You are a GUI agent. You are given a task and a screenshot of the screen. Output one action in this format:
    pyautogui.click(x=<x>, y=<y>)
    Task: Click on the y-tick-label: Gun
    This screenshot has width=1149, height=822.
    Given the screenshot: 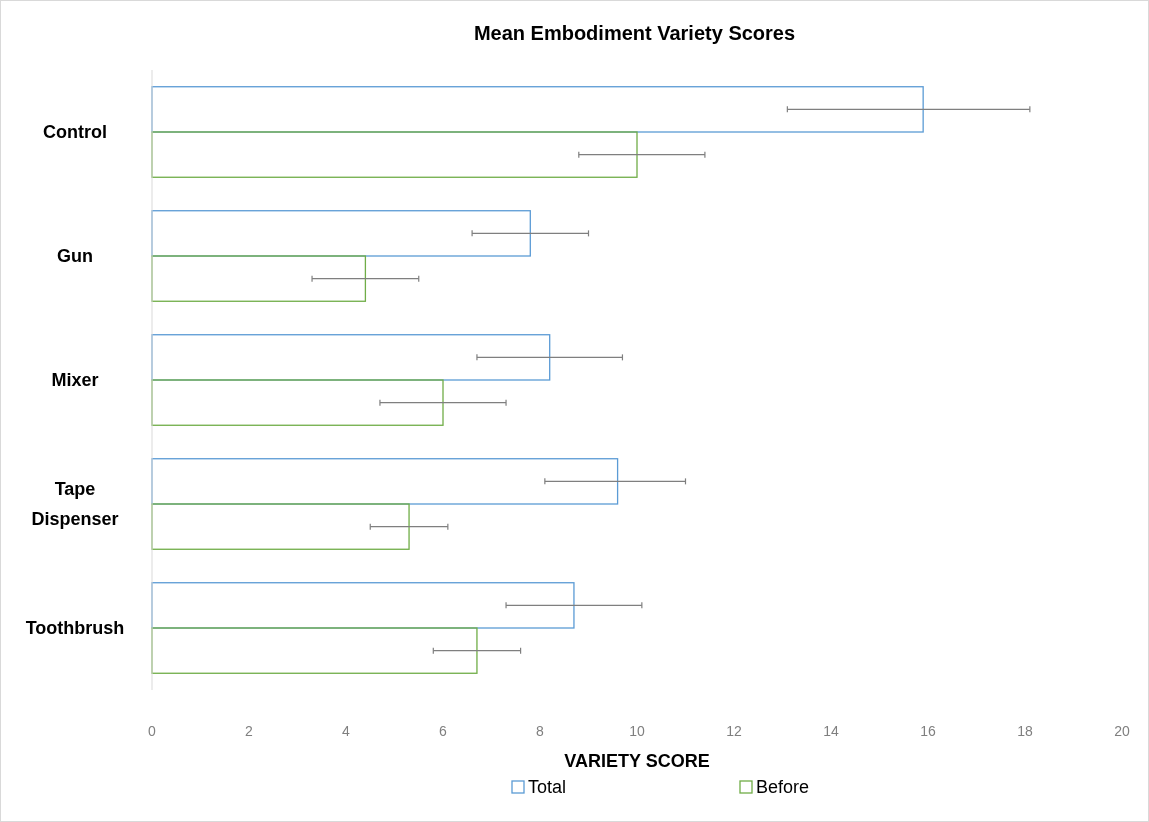 What is the action you would take?
    pyautogui.click(x=75, y=256)
    